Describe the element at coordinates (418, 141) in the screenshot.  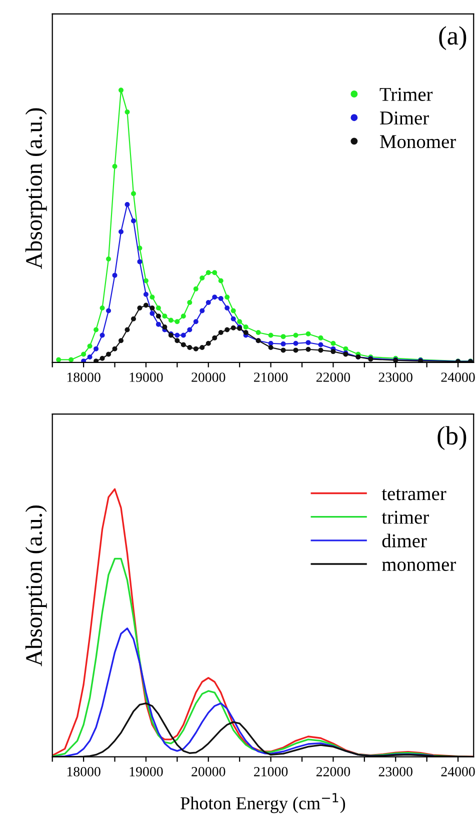
I see `legend-label: Monomer` at that location.